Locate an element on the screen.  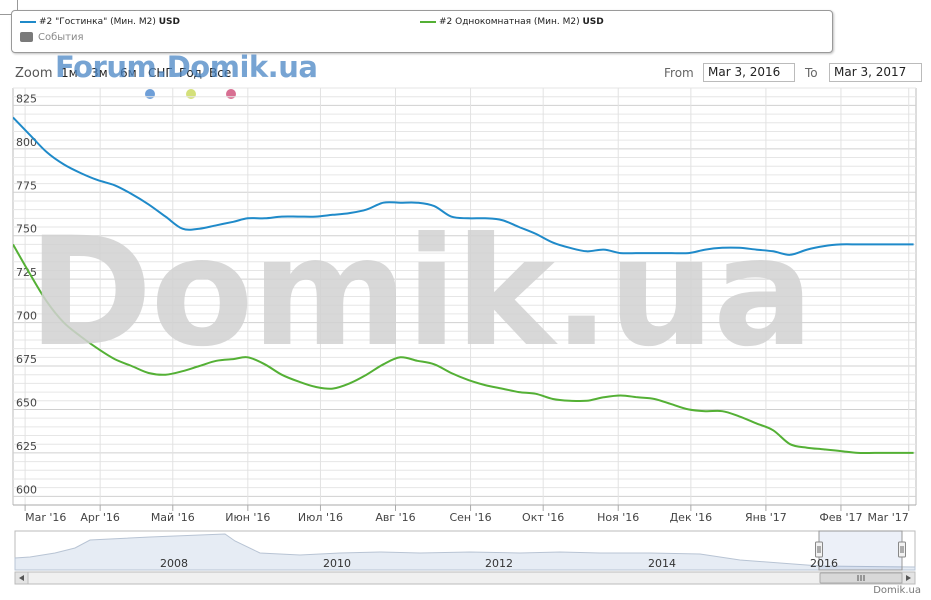
credit-link: Domik.ua is located at coordinates (897, 590).